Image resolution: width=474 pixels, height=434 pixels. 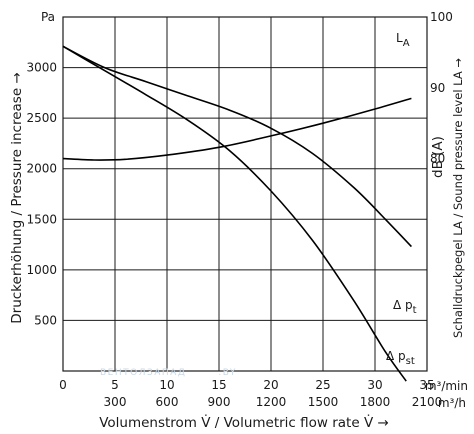 I want to click on y-right-top-label: 100, so click(x=441, y=17).